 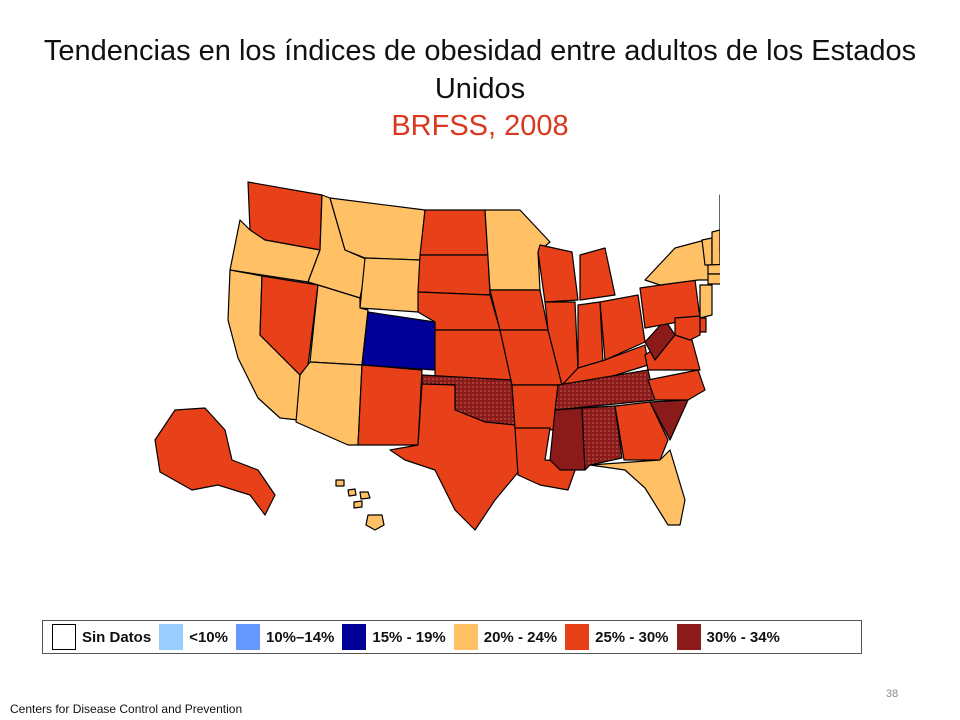 I want to click on state-nd, so click(x=454, y=232).